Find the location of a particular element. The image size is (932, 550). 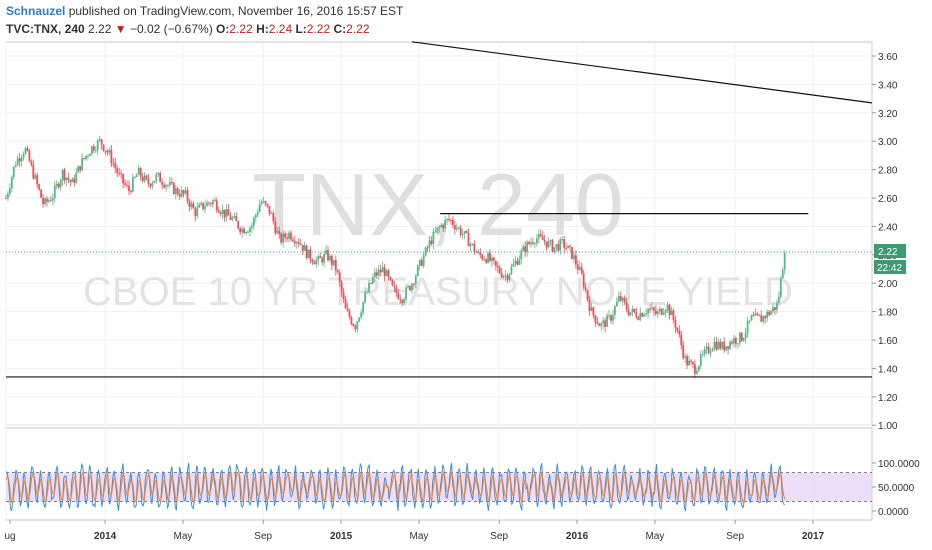

time-axis: ug 2014 May Sep 2015 May Sep 2016 May Sep 2017 is located at coordinates (438, 530).